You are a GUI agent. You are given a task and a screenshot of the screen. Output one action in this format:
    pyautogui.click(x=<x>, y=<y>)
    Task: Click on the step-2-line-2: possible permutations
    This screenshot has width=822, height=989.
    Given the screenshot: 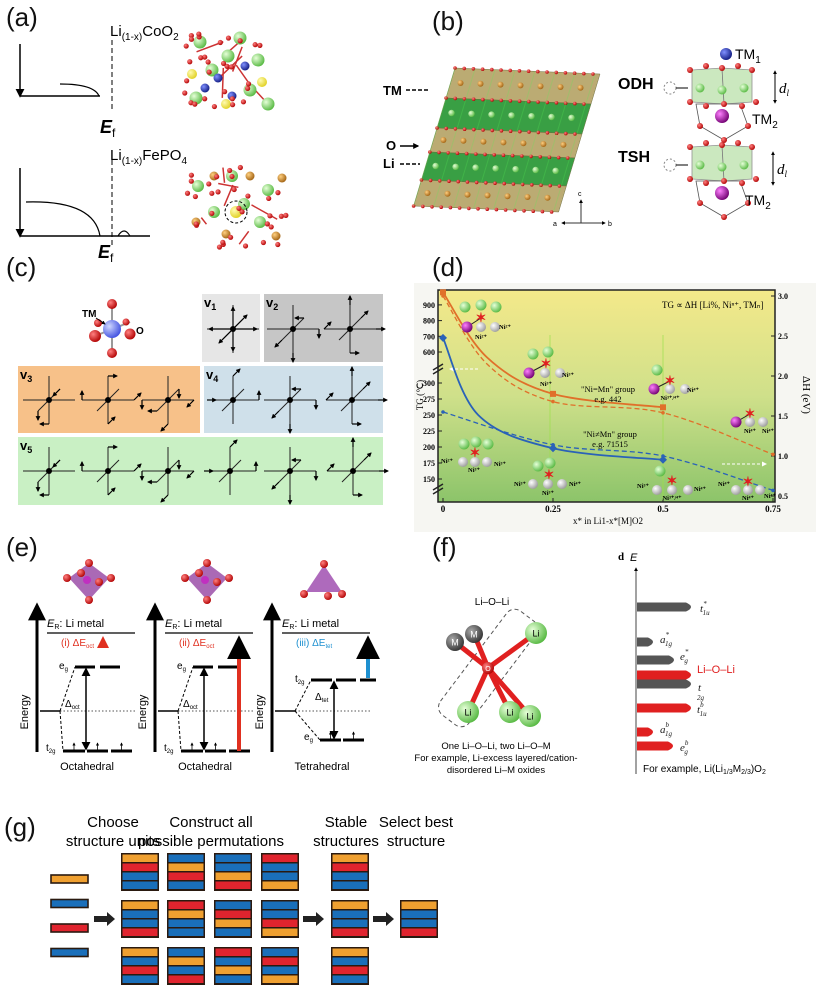 What is the action you would take?
    pyautogui.click(x=211, y=841)
    